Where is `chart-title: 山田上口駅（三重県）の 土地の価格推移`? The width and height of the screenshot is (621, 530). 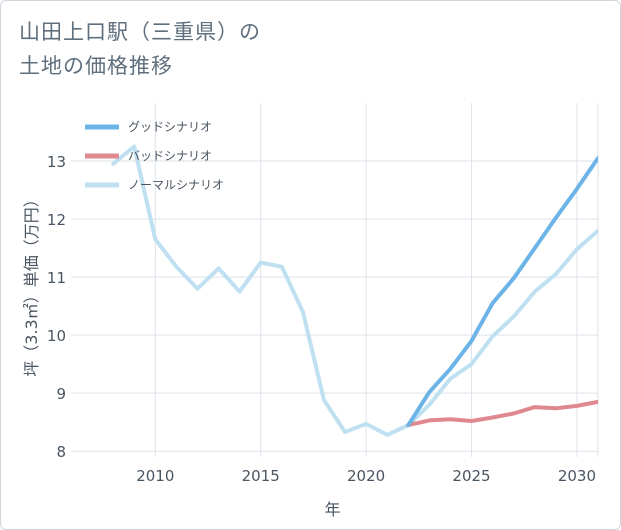 chart-title: 山田上口駅（三重県）の 土地の価格推移 is located at coordinates (140, 49).